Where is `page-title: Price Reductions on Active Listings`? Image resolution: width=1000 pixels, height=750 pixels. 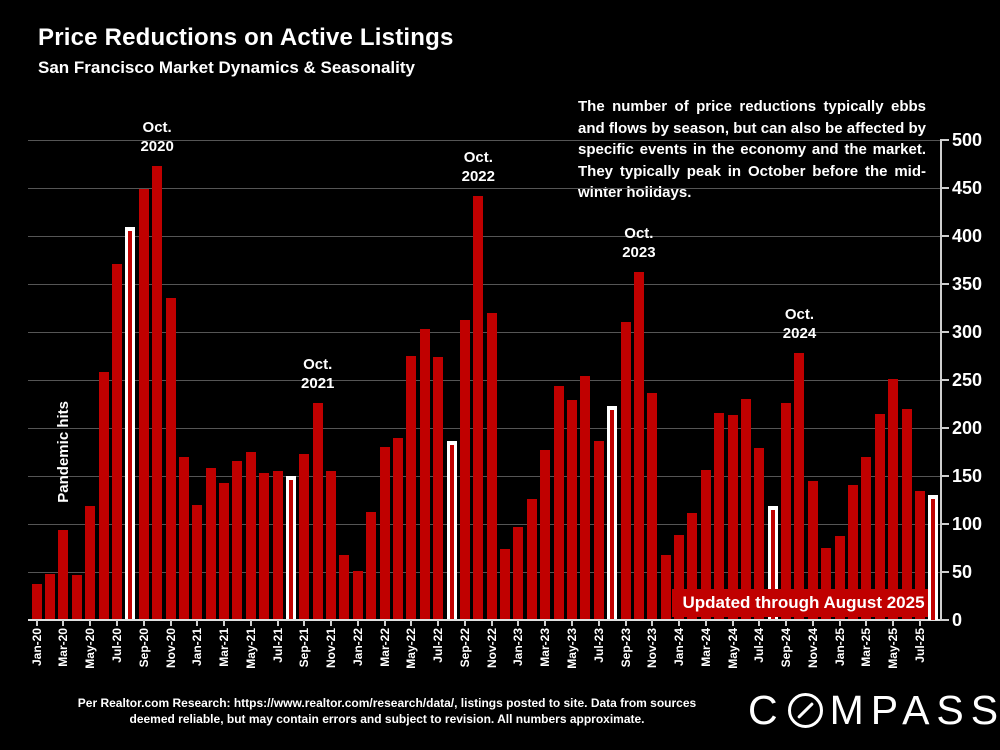 page-title: Price Reductions on Active Listings is located at coordinates (246, 37).